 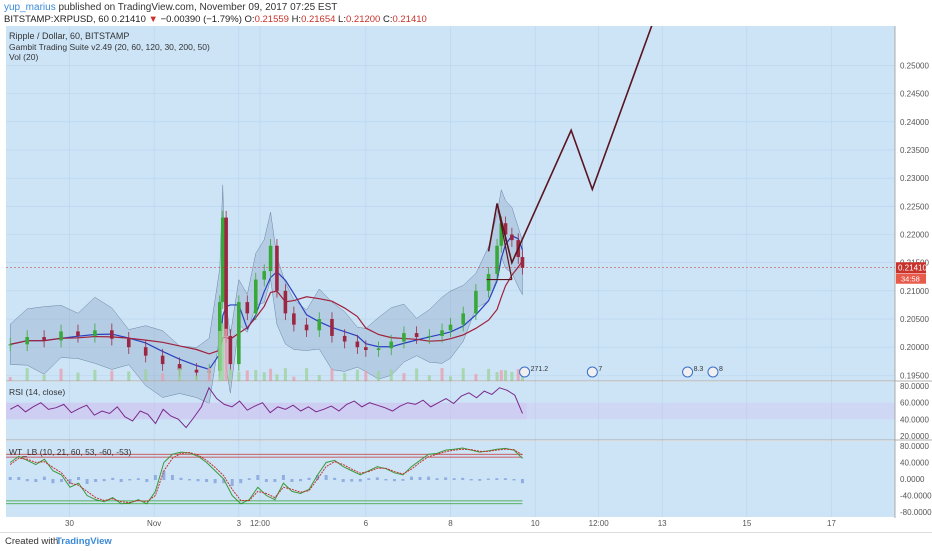 What do you see at coordinates (916, 512) in the screenshot?
I see `wt-axis-label: -80.0000` at bounding box center [916, 512].